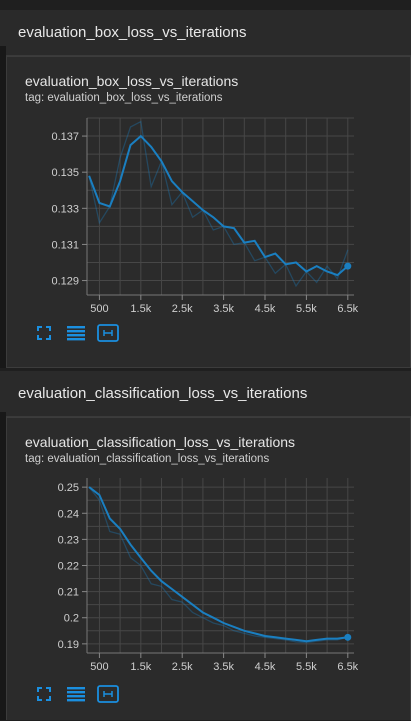 The height and width of the screenshot is (721, 411). What do you see at coordinates (132, 32) in the screenshot?
I see `section-title: evaluation_box_loss_vs_iterations` at bounding box center [132, 32].